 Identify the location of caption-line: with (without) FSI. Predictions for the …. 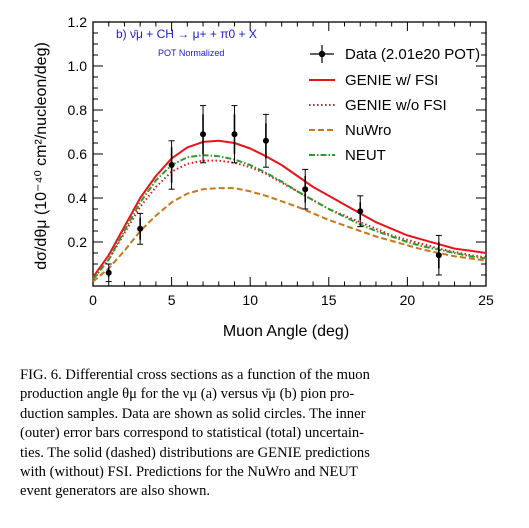
(189, 472).